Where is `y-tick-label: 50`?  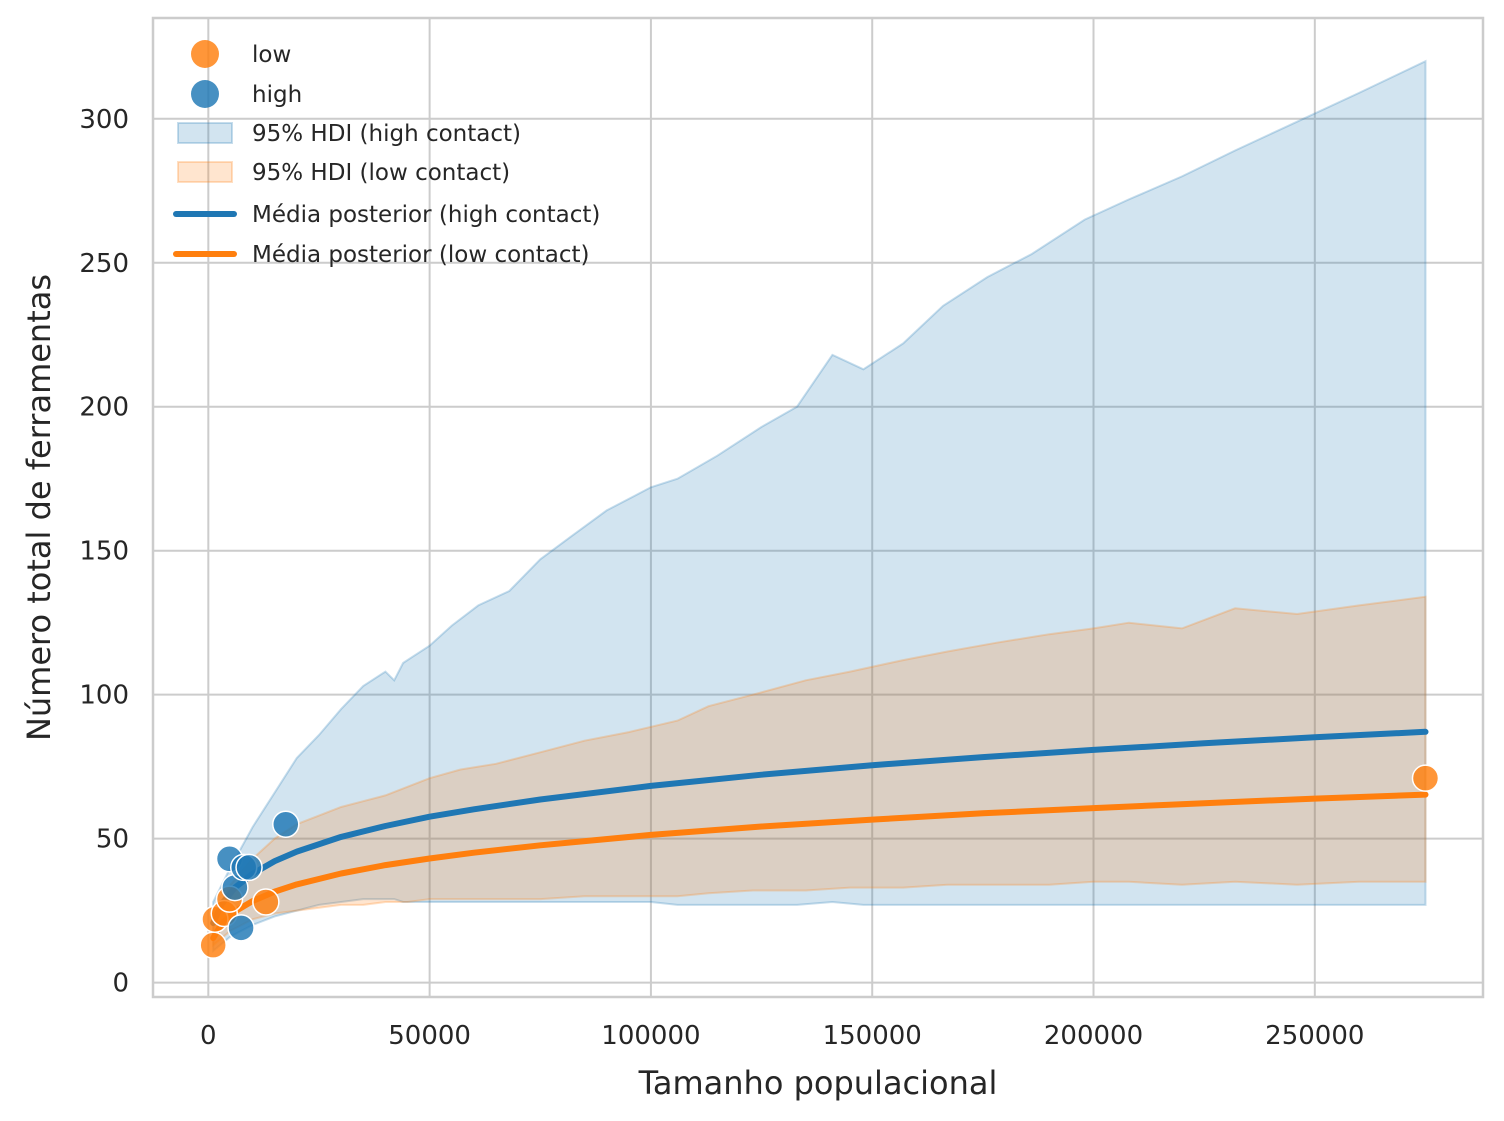 y-tick-label: 50 is located at coordinates (112, 840).